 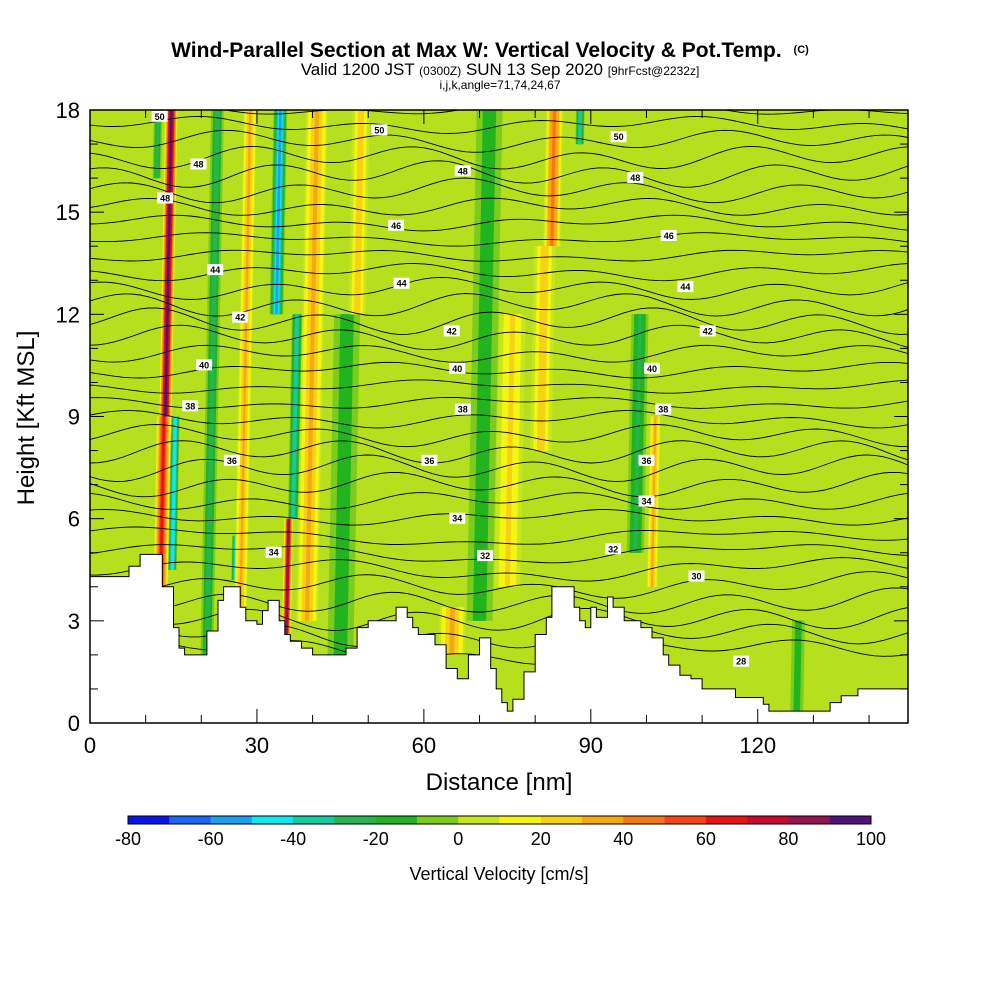 What do you see at coordinates (652, 369) in the screenshot?
I see `theta-label-24: 40` at bounding box center [652, 369].